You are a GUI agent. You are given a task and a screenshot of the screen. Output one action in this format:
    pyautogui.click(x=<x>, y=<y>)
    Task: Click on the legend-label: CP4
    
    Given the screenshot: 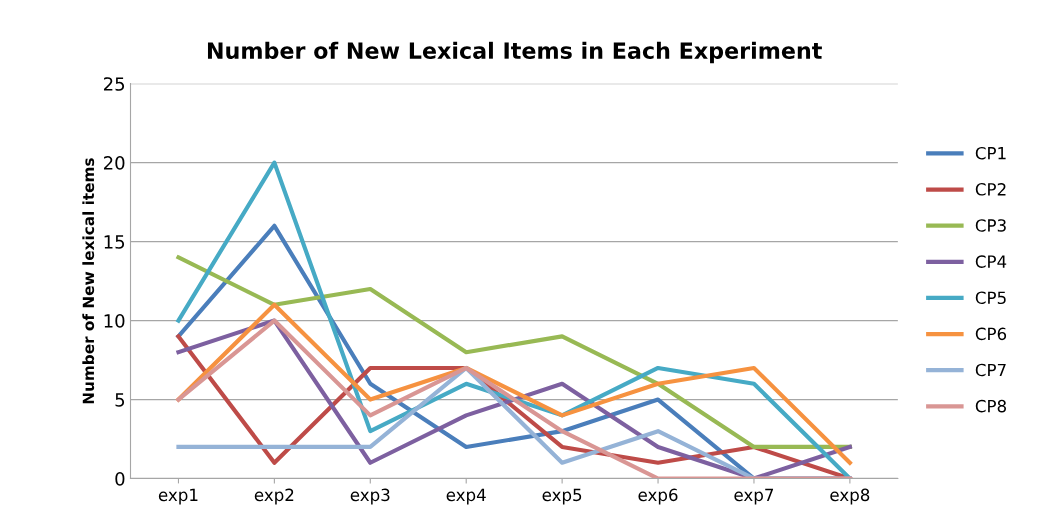 What is the action you would take?
    pyautogui.click(x=991, y=261)
    